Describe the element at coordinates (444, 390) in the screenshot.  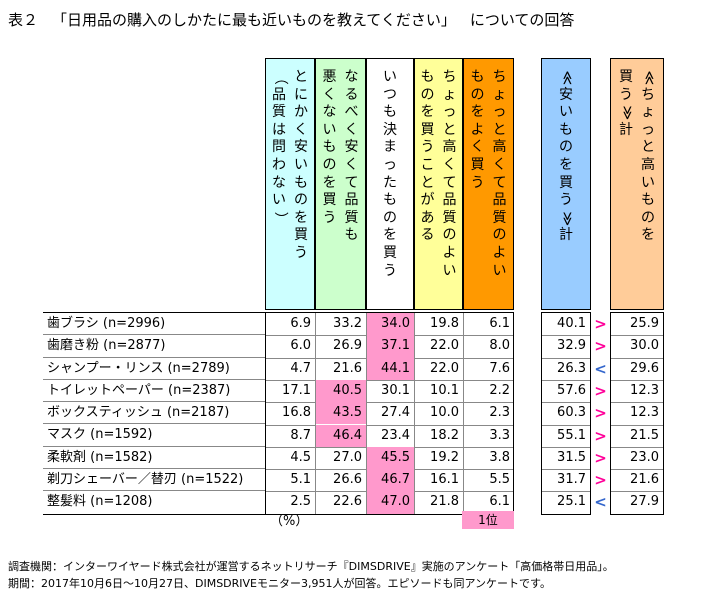
I see `value-cell: 10.1` at that location.